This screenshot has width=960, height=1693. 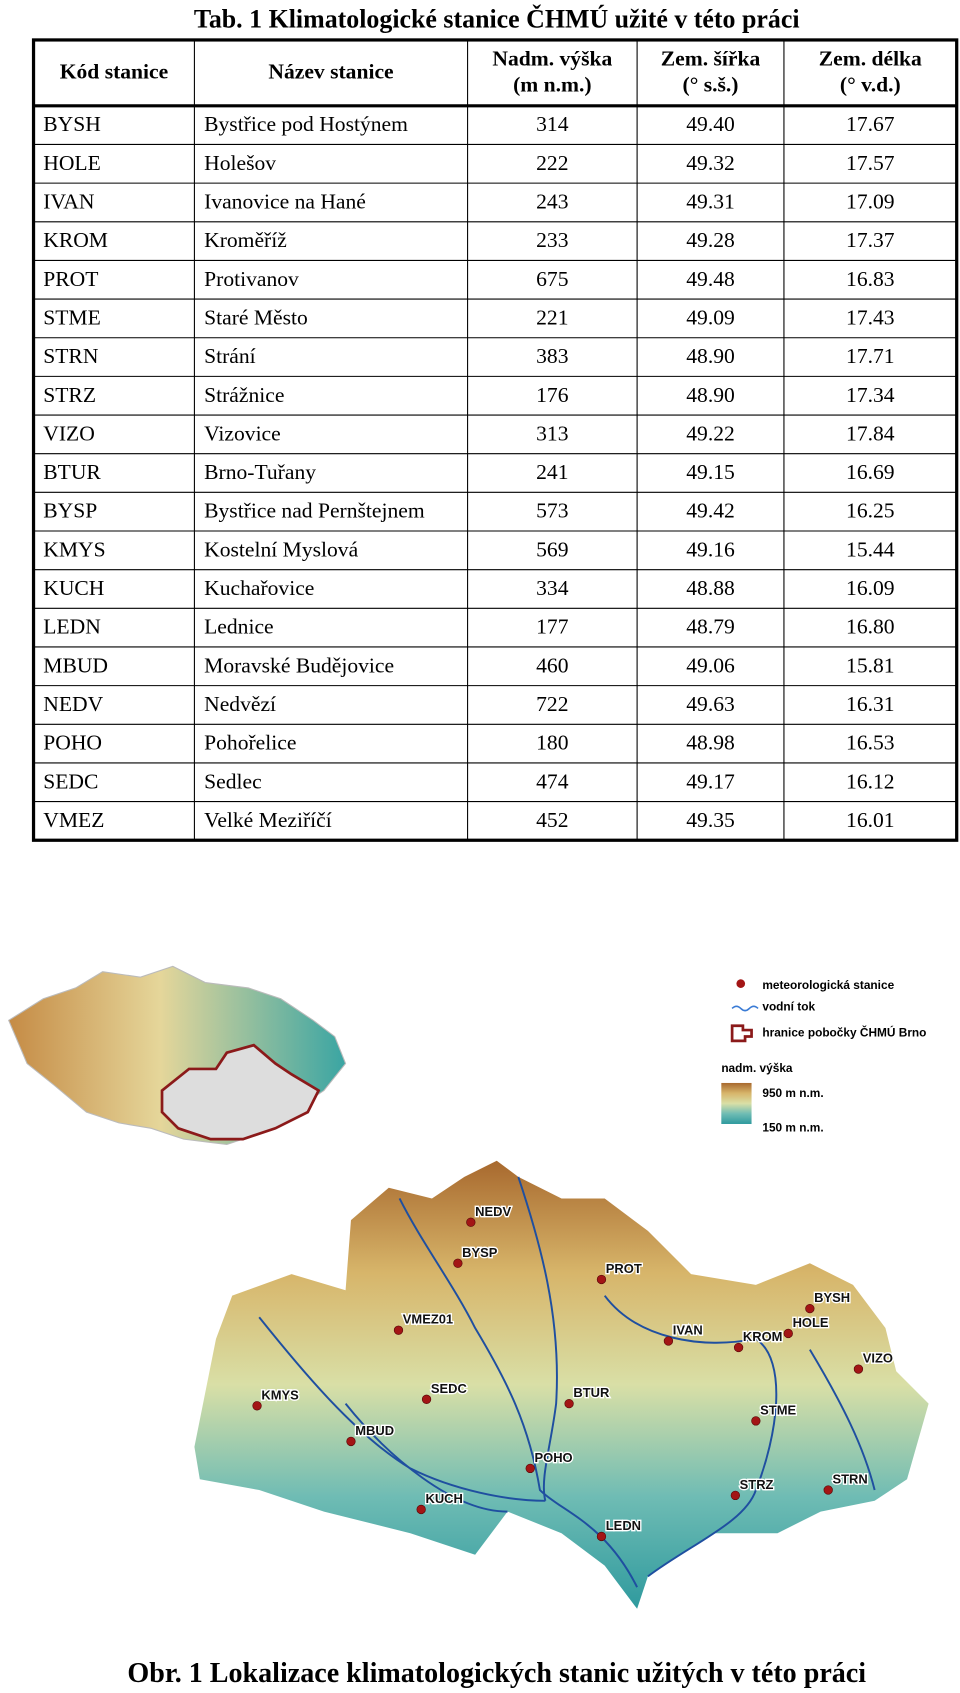 What do you see at coordinates (710, 124) in the screenshot?
I see `table-cell: 49.40` at bounding box center [710, 124].